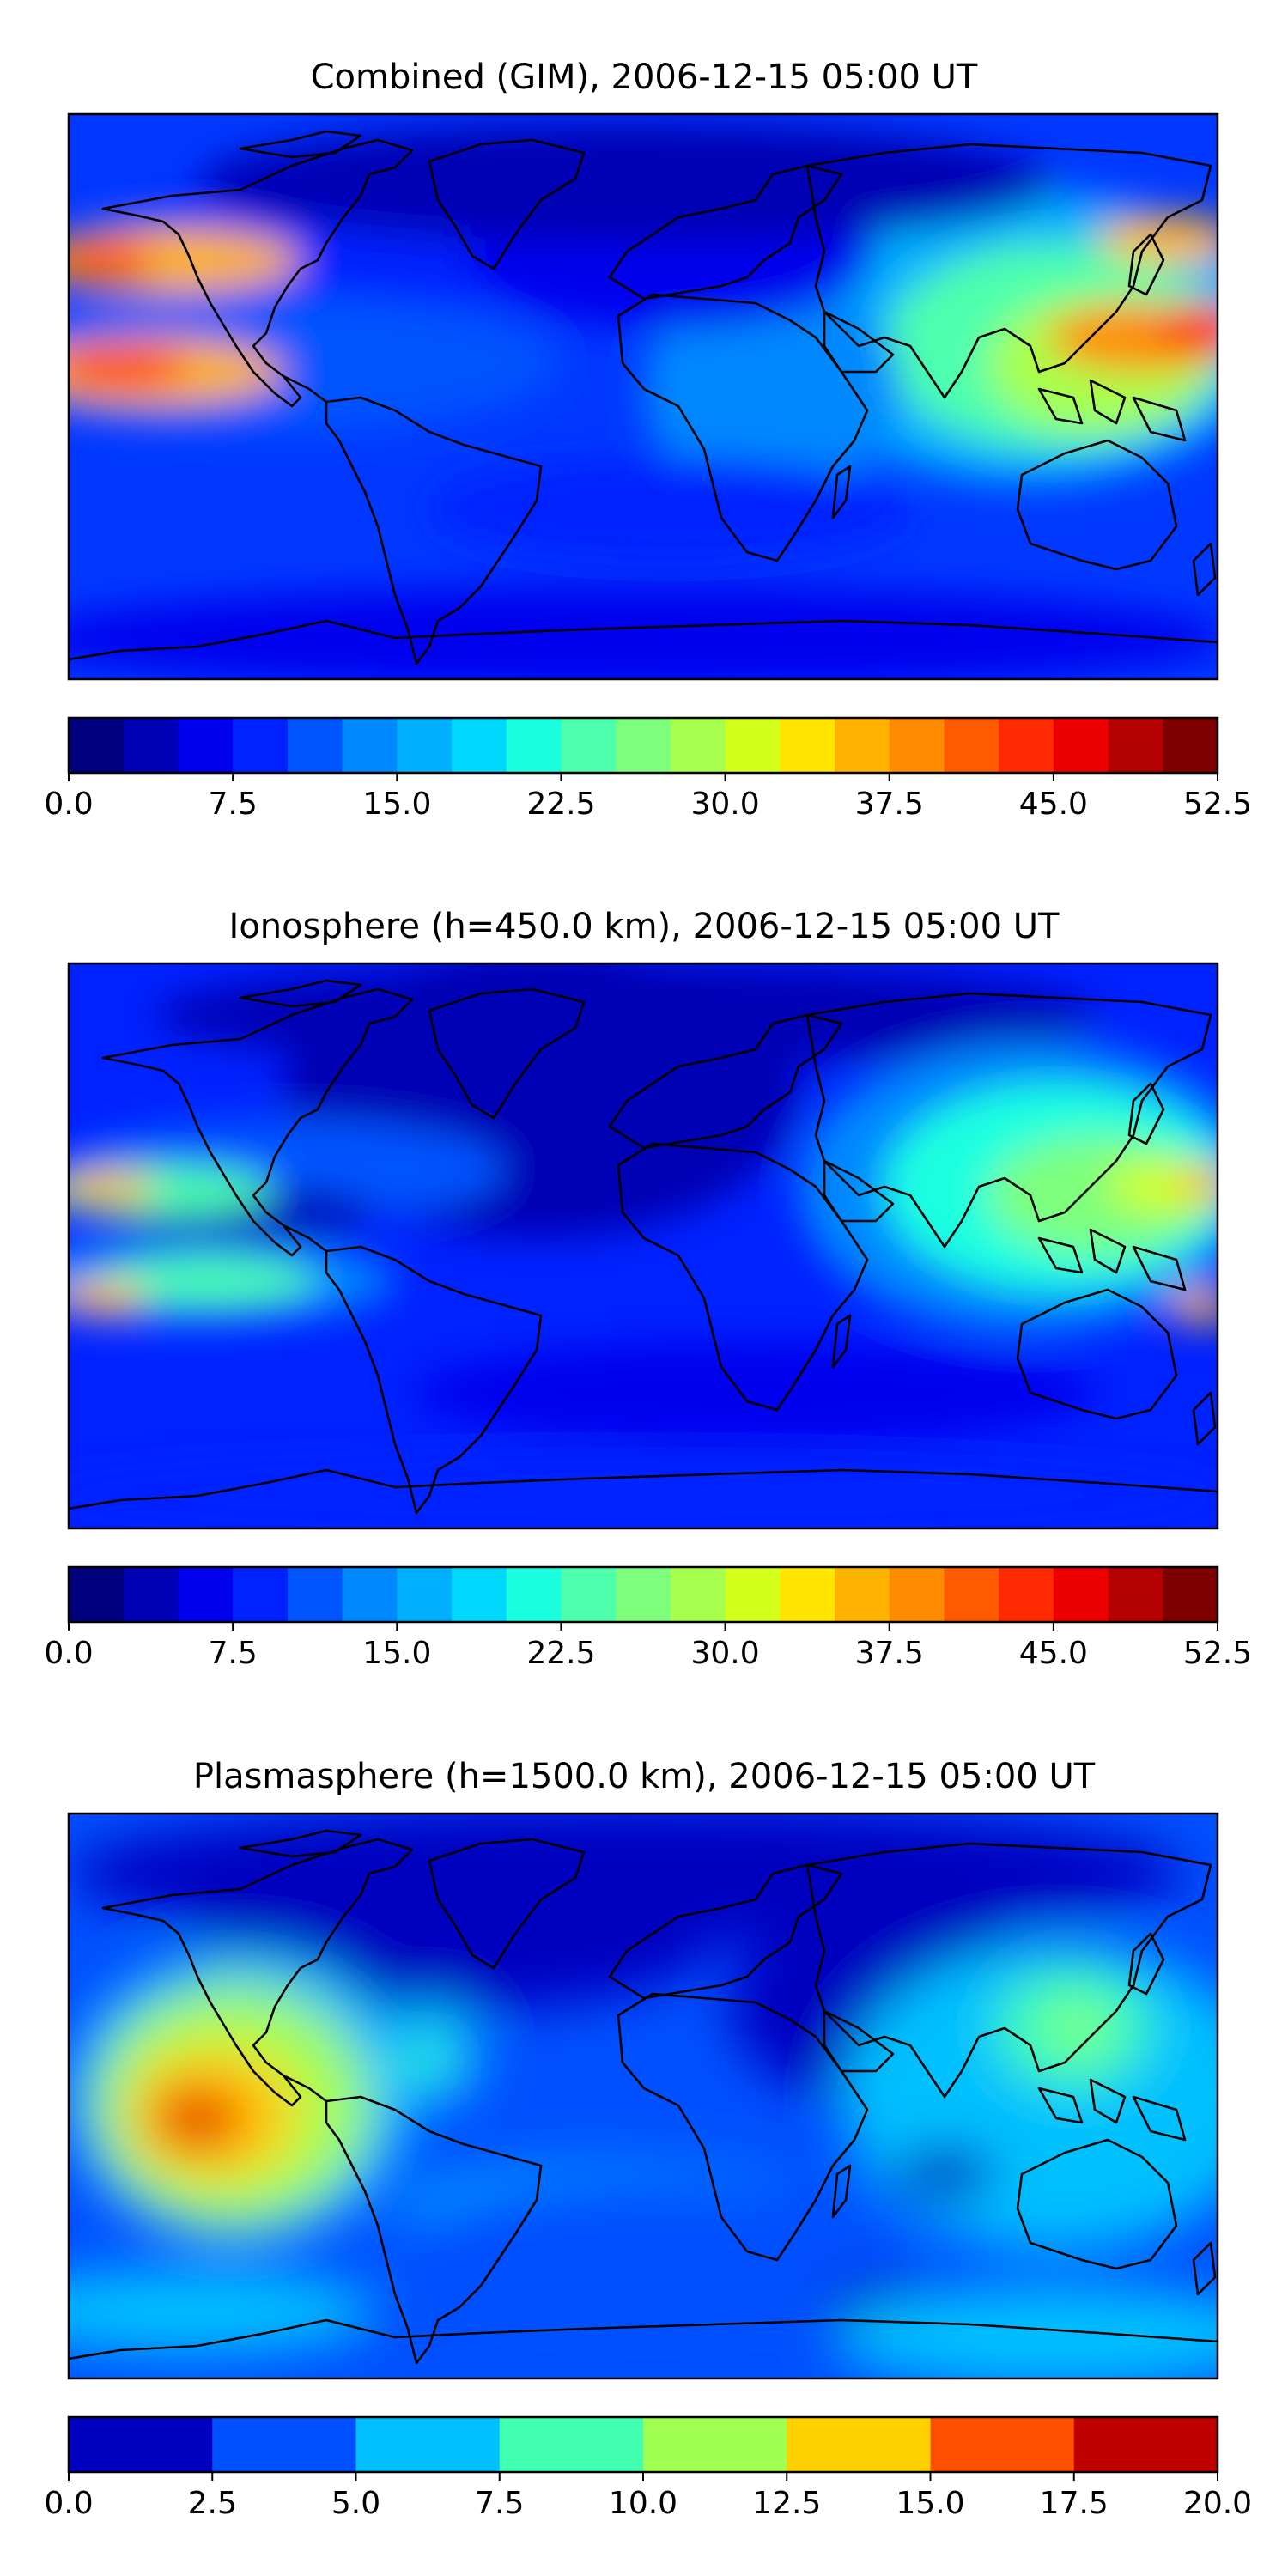  I want to click on colorbar-tick-label: 10.0, so click(643, 2503).